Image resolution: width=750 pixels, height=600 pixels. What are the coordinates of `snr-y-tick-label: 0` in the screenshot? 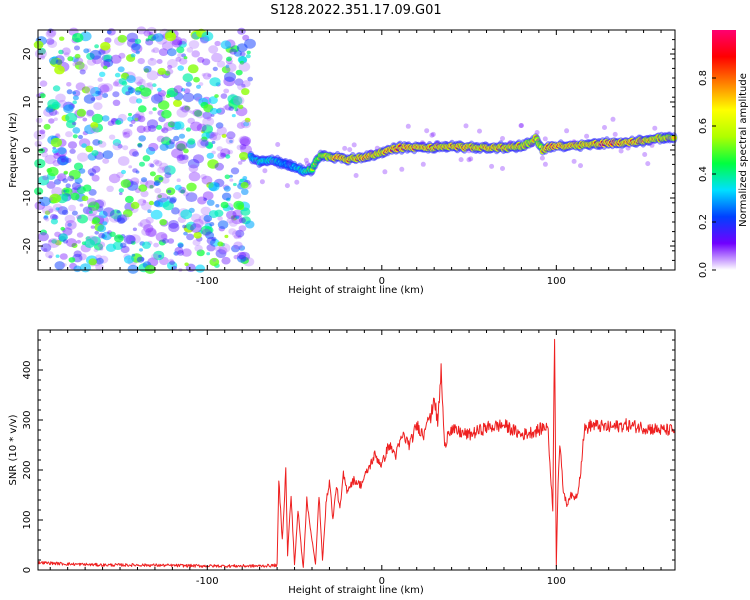 It's located at (27, 570).